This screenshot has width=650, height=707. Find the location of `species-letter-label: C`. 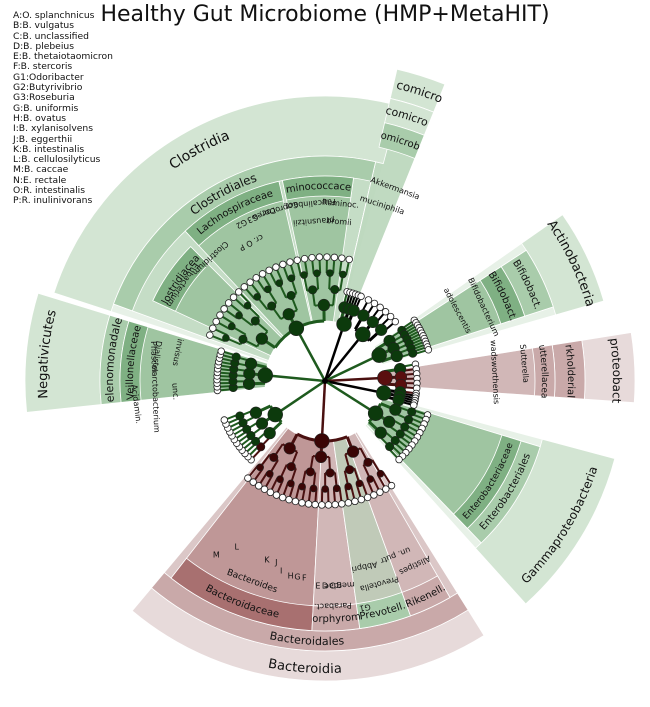

species-letter-label: C is located at coordinates (332, 585).